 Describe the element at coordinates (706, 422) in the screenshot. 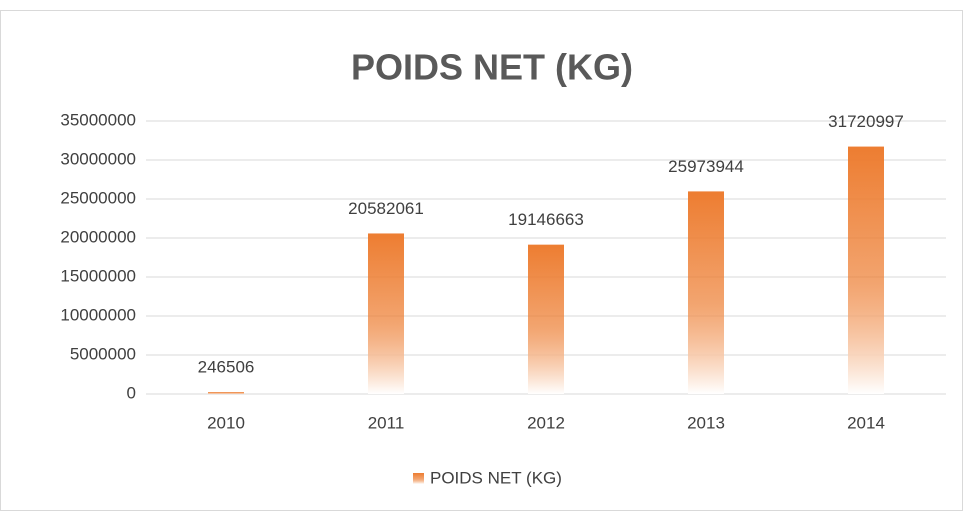

I see `x-tick-label: 2013` at that location.